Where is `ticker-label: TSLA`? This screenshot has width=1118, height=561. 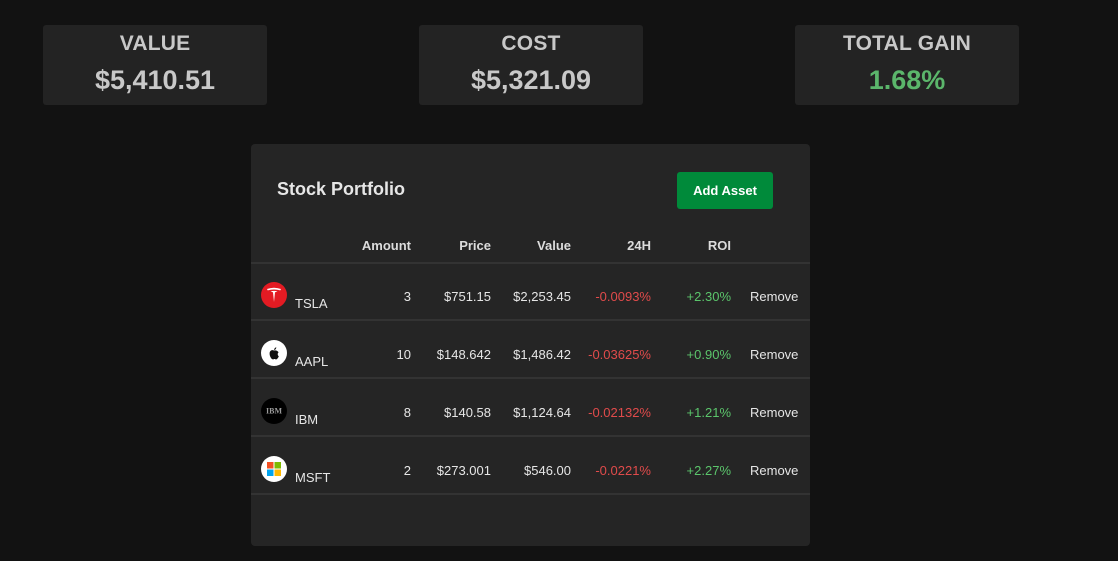 ticker-label: TSLA is located at coordinates (311, 303).